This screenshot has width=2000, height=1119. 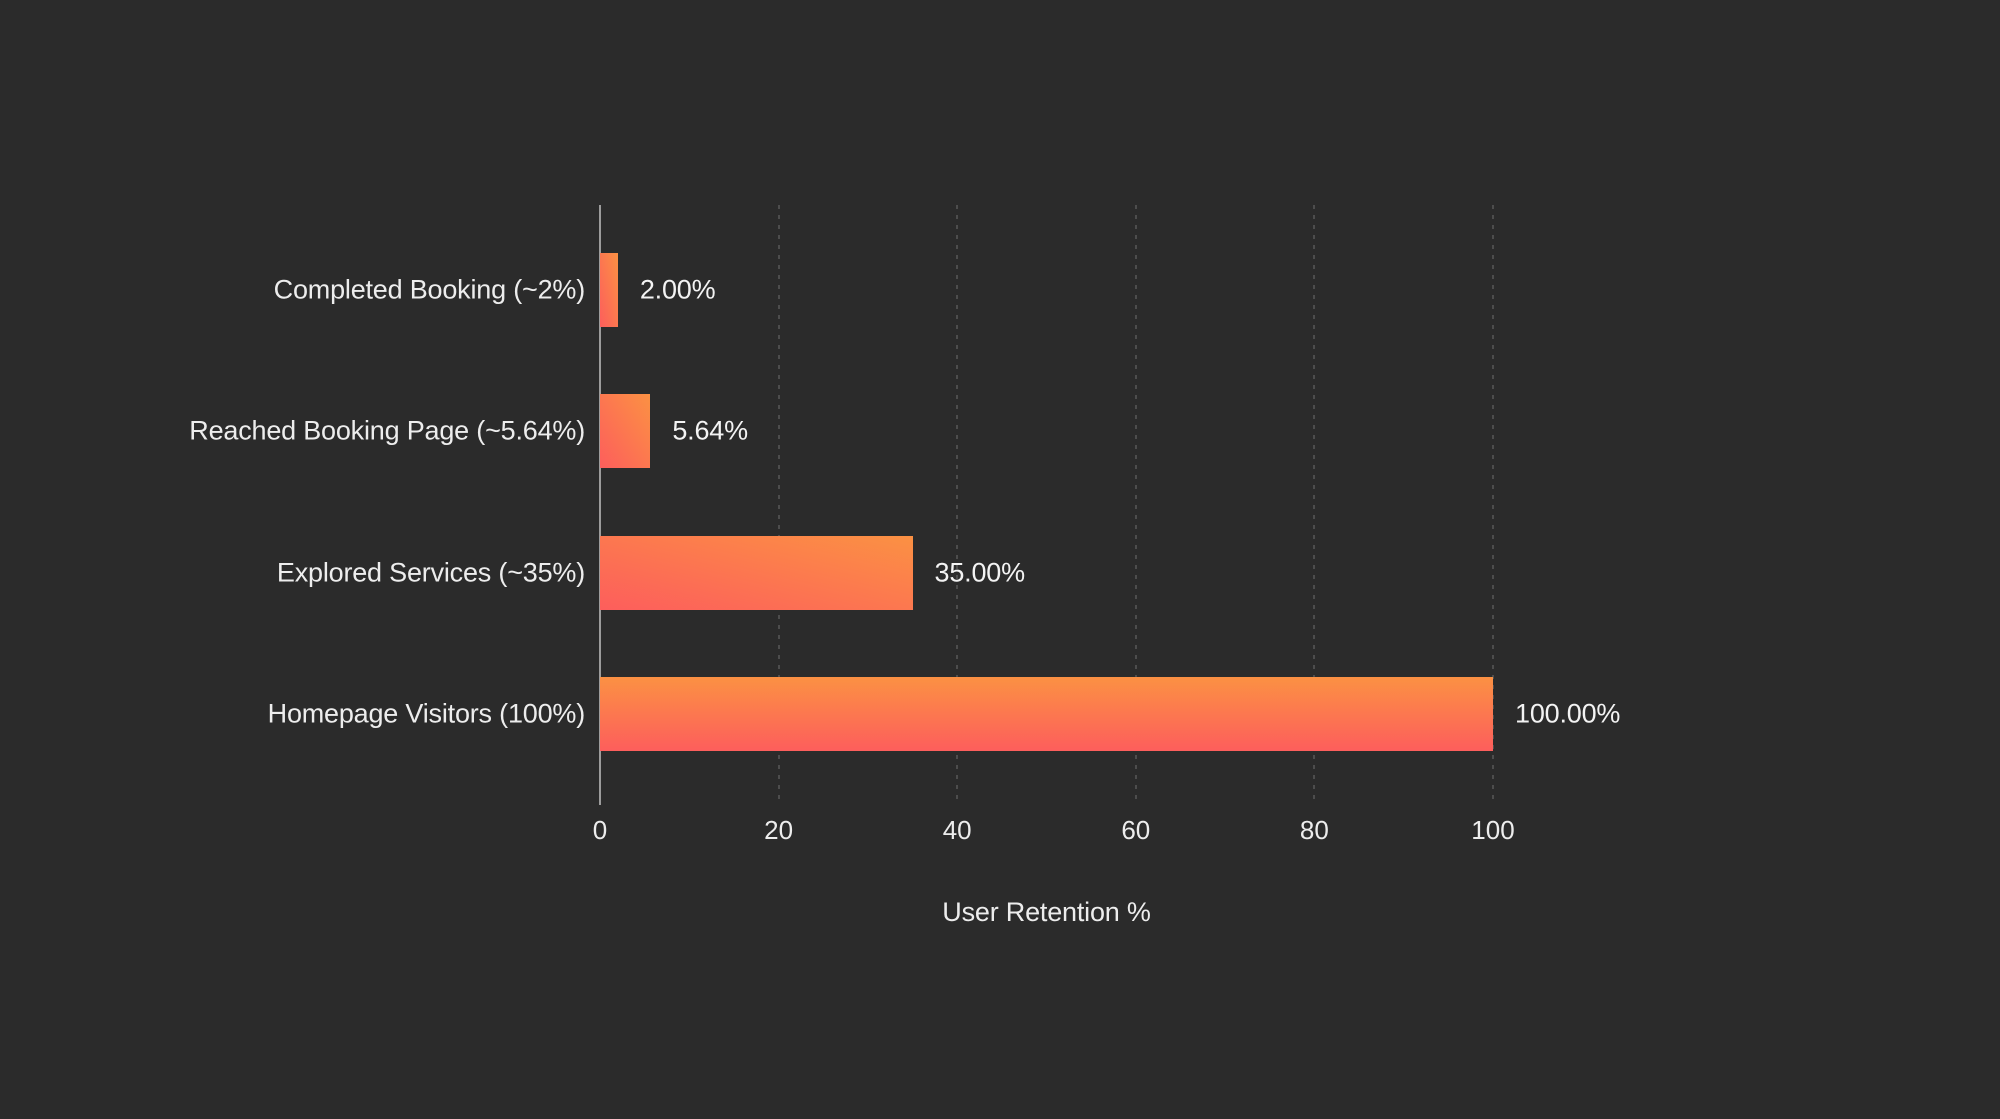 What do you see at coordinates (841, 431) in the screenshot?
I see `bar-row: Reached Booking Page (~5.64%) 5.64%` at bounding box center [841, 431].